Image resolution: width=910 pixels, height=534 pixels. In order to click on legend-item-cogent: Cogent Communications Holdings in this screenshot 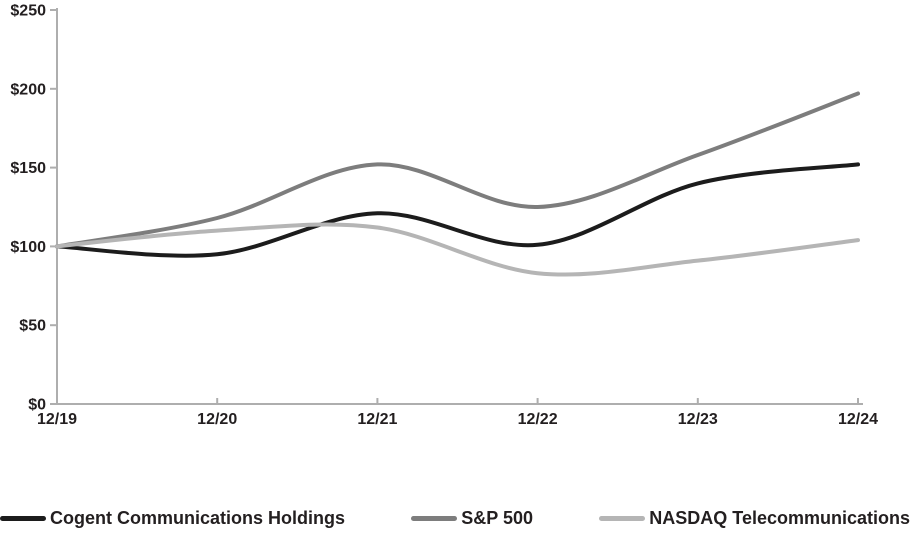, I will do `click(172, 518)`.